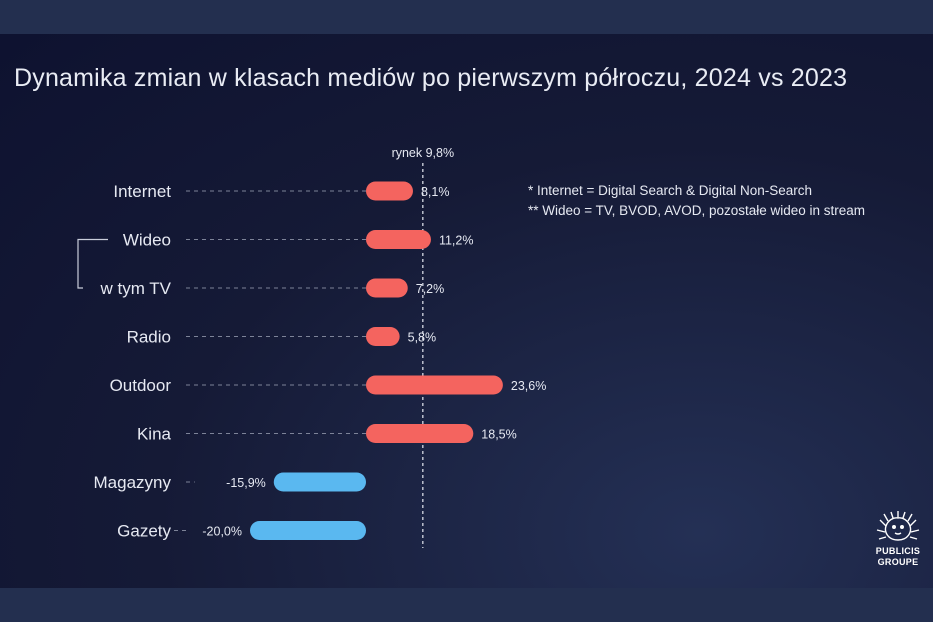 The height and width of the screenshot is (622, 933). I want to click on category-label: Wideo, so click(147, 240).